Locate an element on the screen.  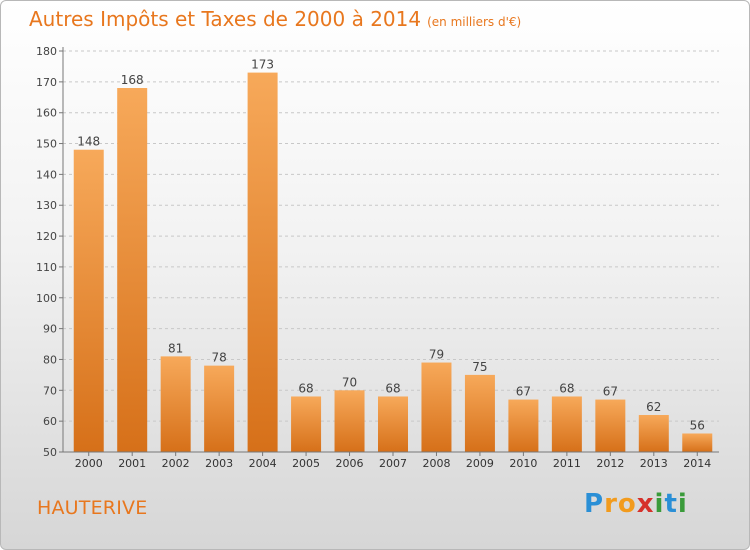
chart-title-text: Autres Impôts et Taxes de 2000 à 2014 is located at coordinates (225, 19).